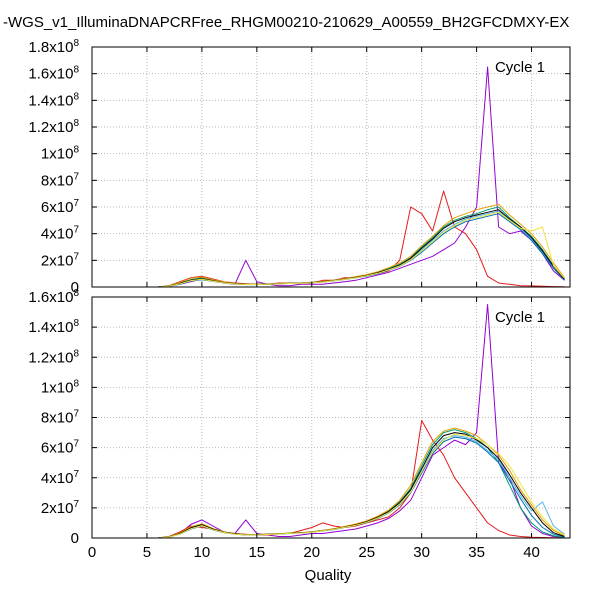 Image resolution: width=600 pixels, height=600 pixels. I want to click on x-tick-label: 40, so click(531, 552).